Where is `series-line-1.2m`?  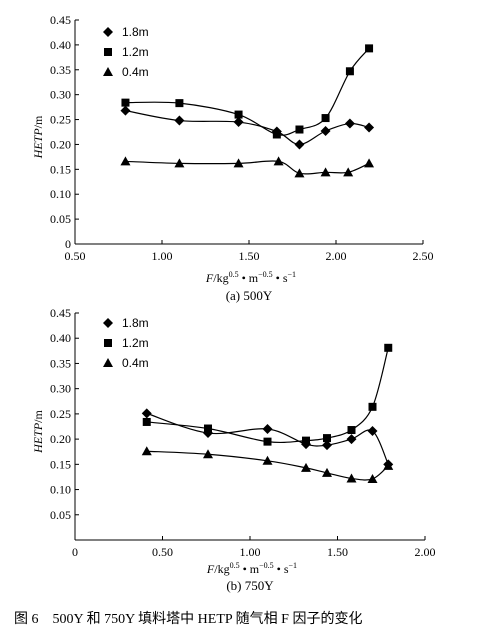 series-line-1.2m is located at coordinates (247, 91).